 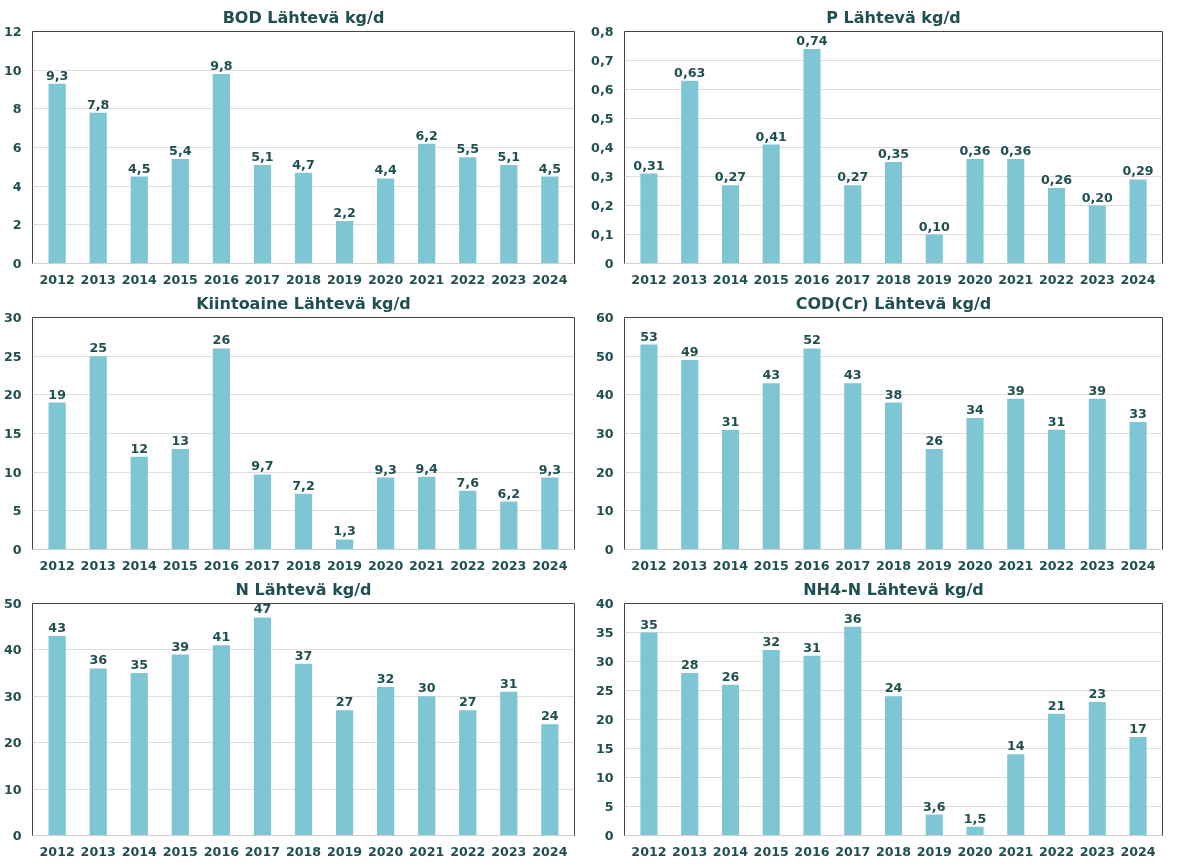 What do you see at coordinates (98, 348) in the screenshot?
I see `data-label: 25` at bounding box center [98, 348].